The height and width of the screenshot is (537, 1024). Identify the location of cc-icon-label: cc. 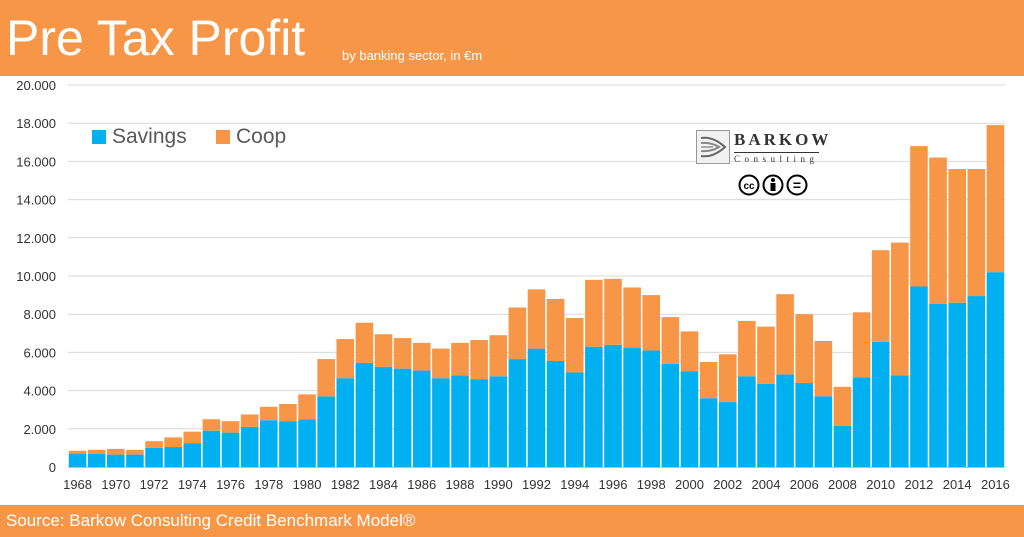
(749, 186).